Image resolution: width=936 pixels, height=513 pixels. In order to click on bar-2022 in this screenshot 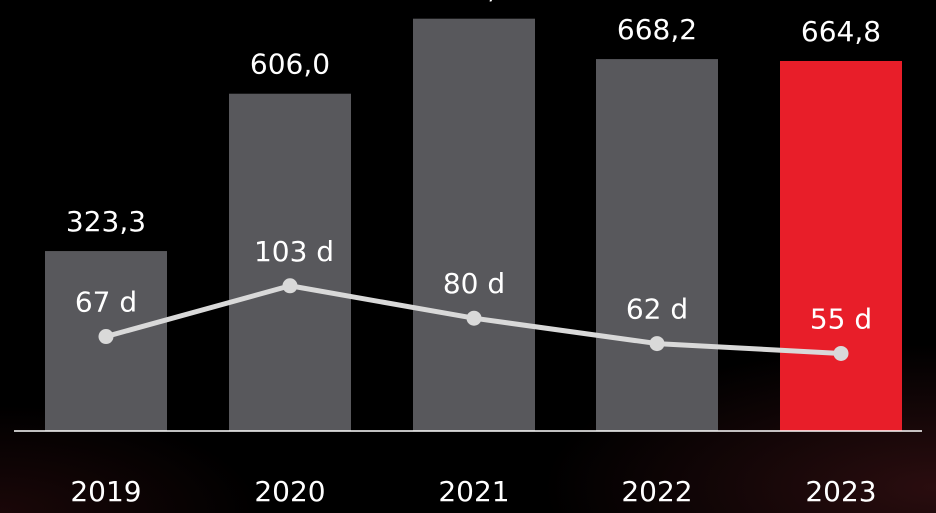, I will do `click(657, 245)`.